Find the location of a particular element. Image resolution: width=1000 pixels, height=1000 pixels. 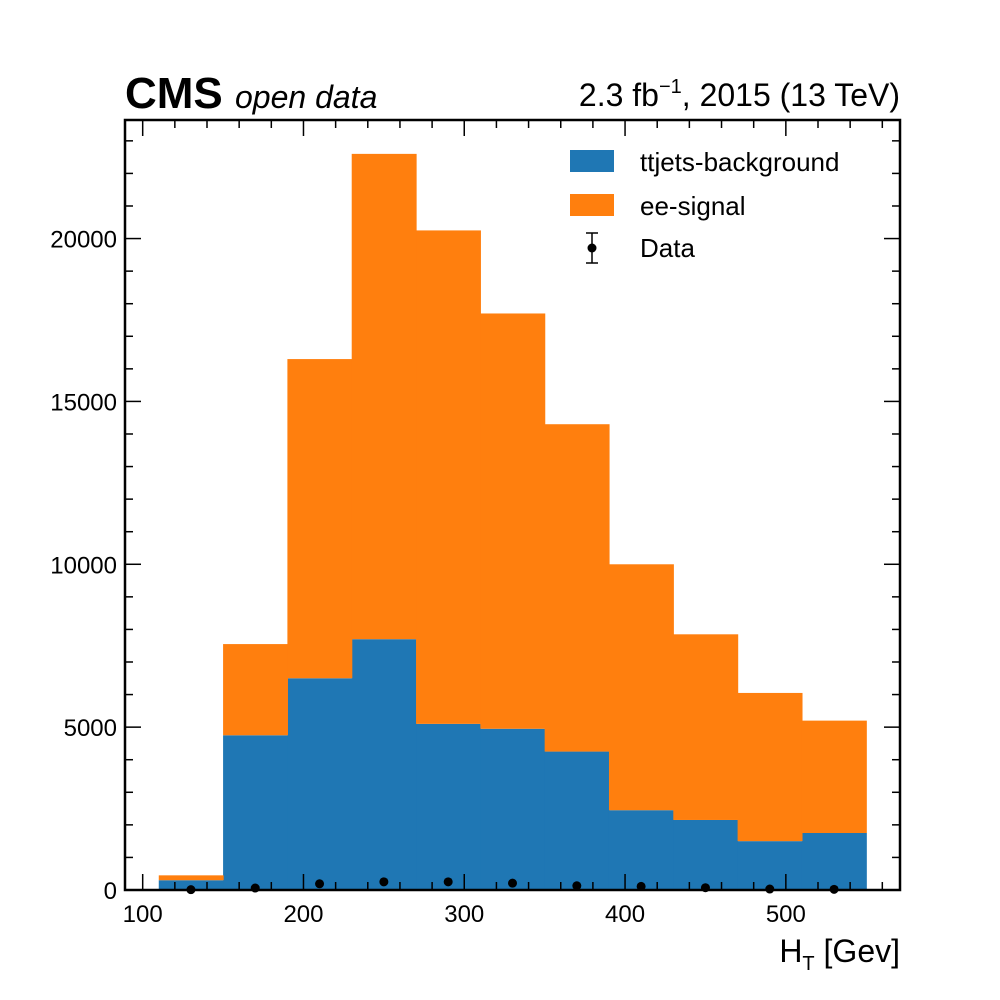

x-axis-title-main: H is located at coordinates (790, 951).